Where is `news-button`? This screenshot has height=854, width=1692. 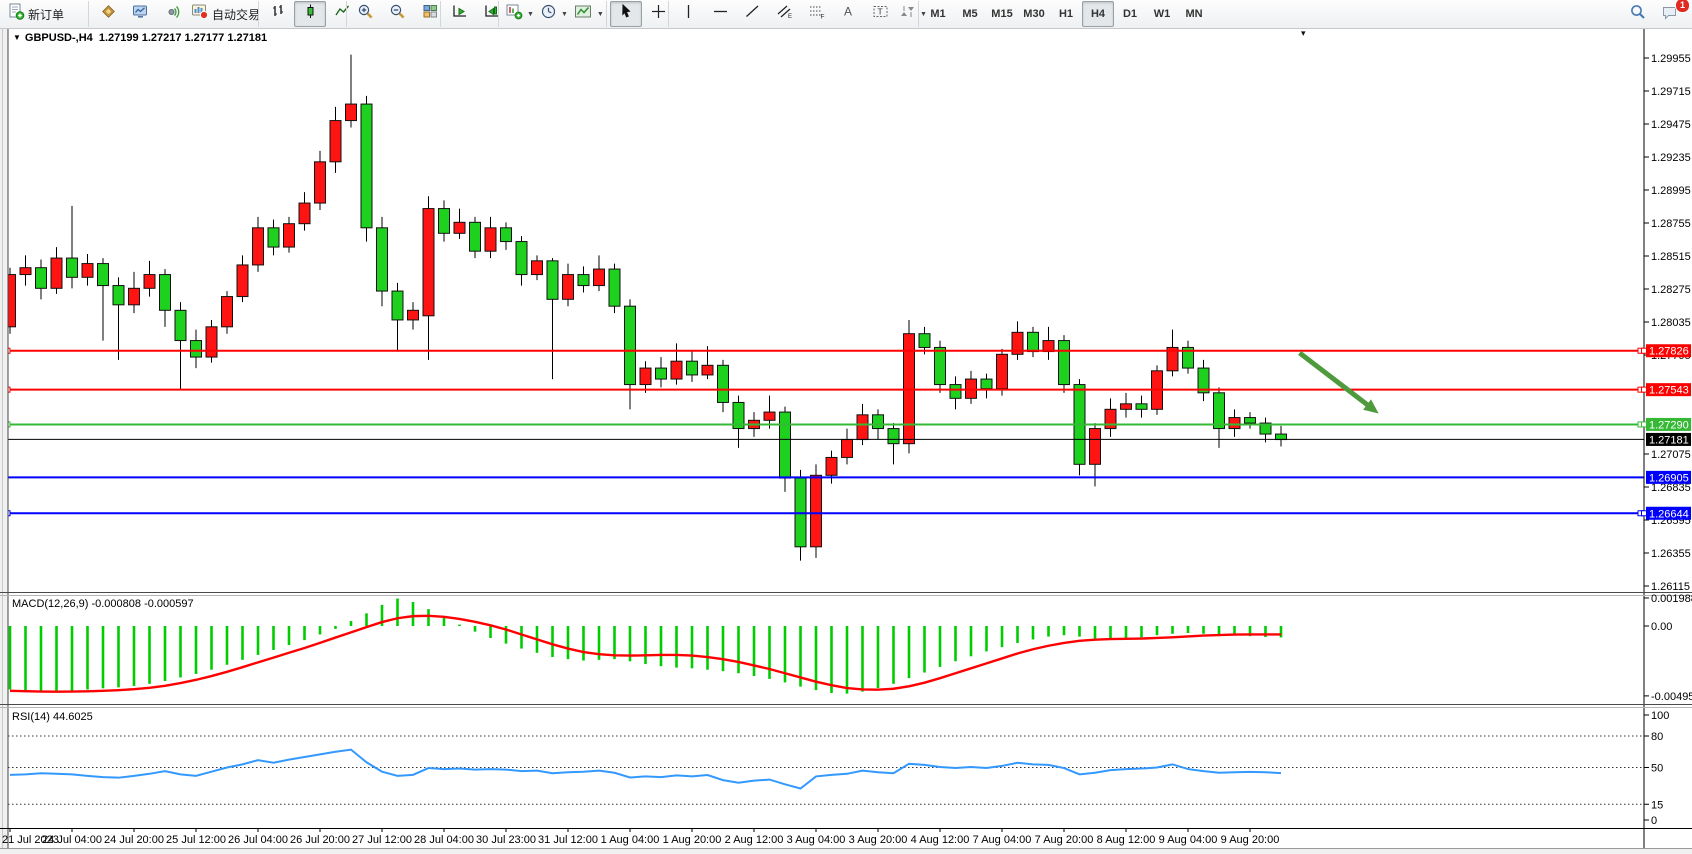 news-button is located at coordinates (172, 14).